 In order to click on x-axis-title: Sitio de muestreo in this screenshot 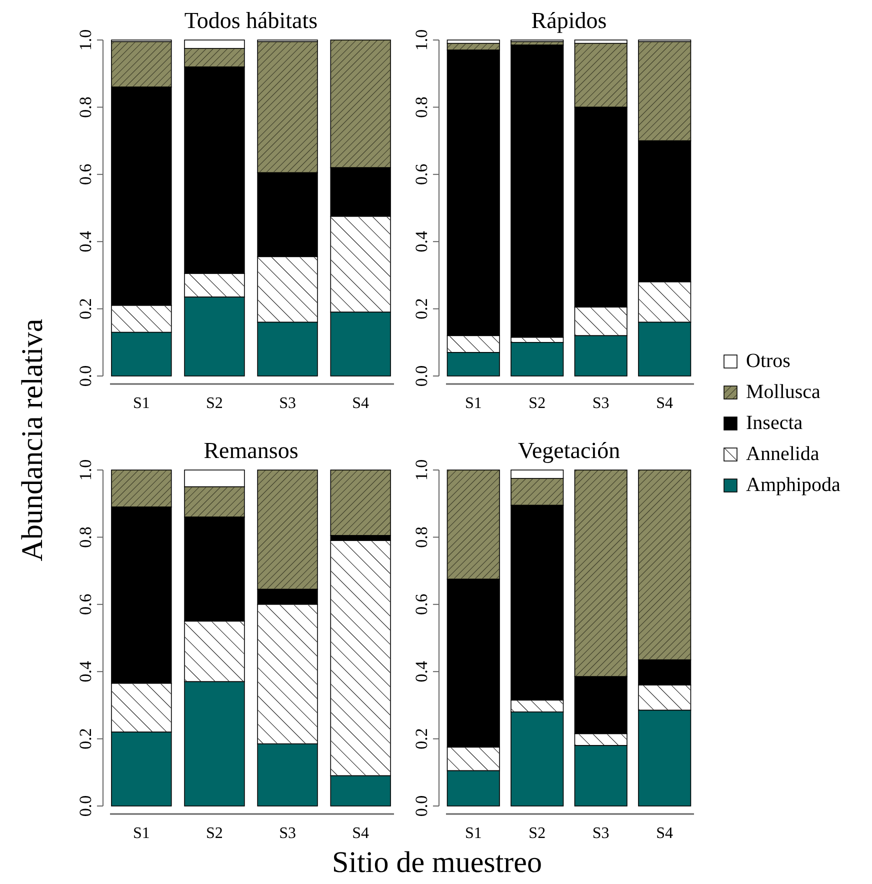, I will do `click(437, 862)`.